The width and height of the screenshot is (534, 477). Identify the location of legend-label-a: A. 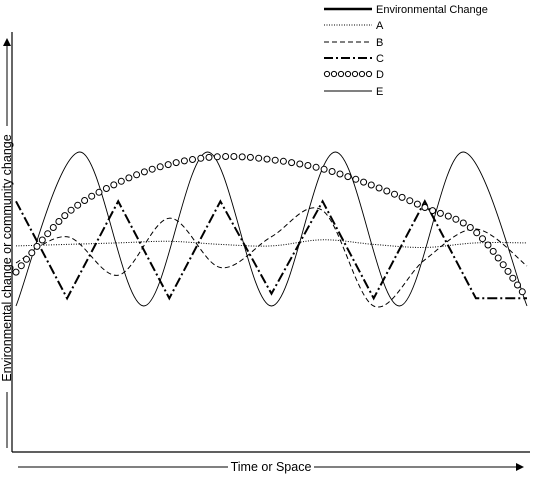
(380, 26).